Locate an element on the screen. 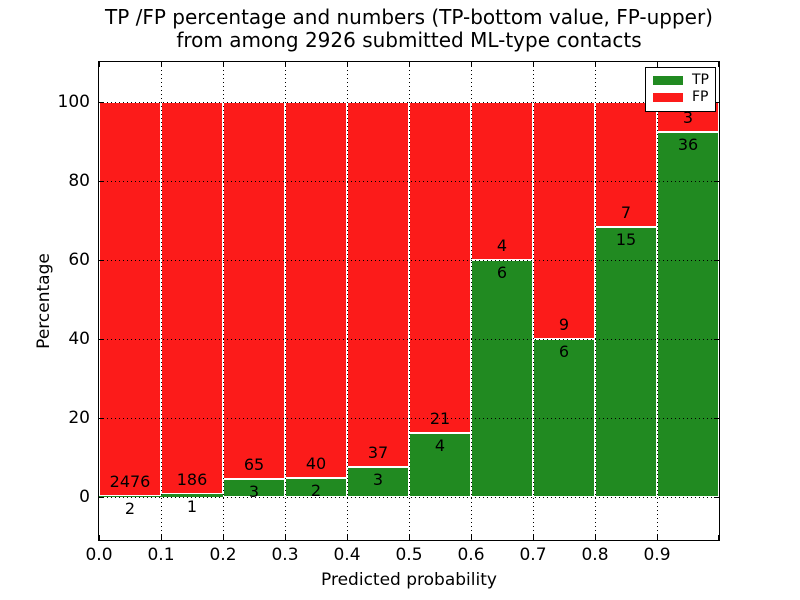  legend-item-tp: TP is located at coordinates (684, 80).